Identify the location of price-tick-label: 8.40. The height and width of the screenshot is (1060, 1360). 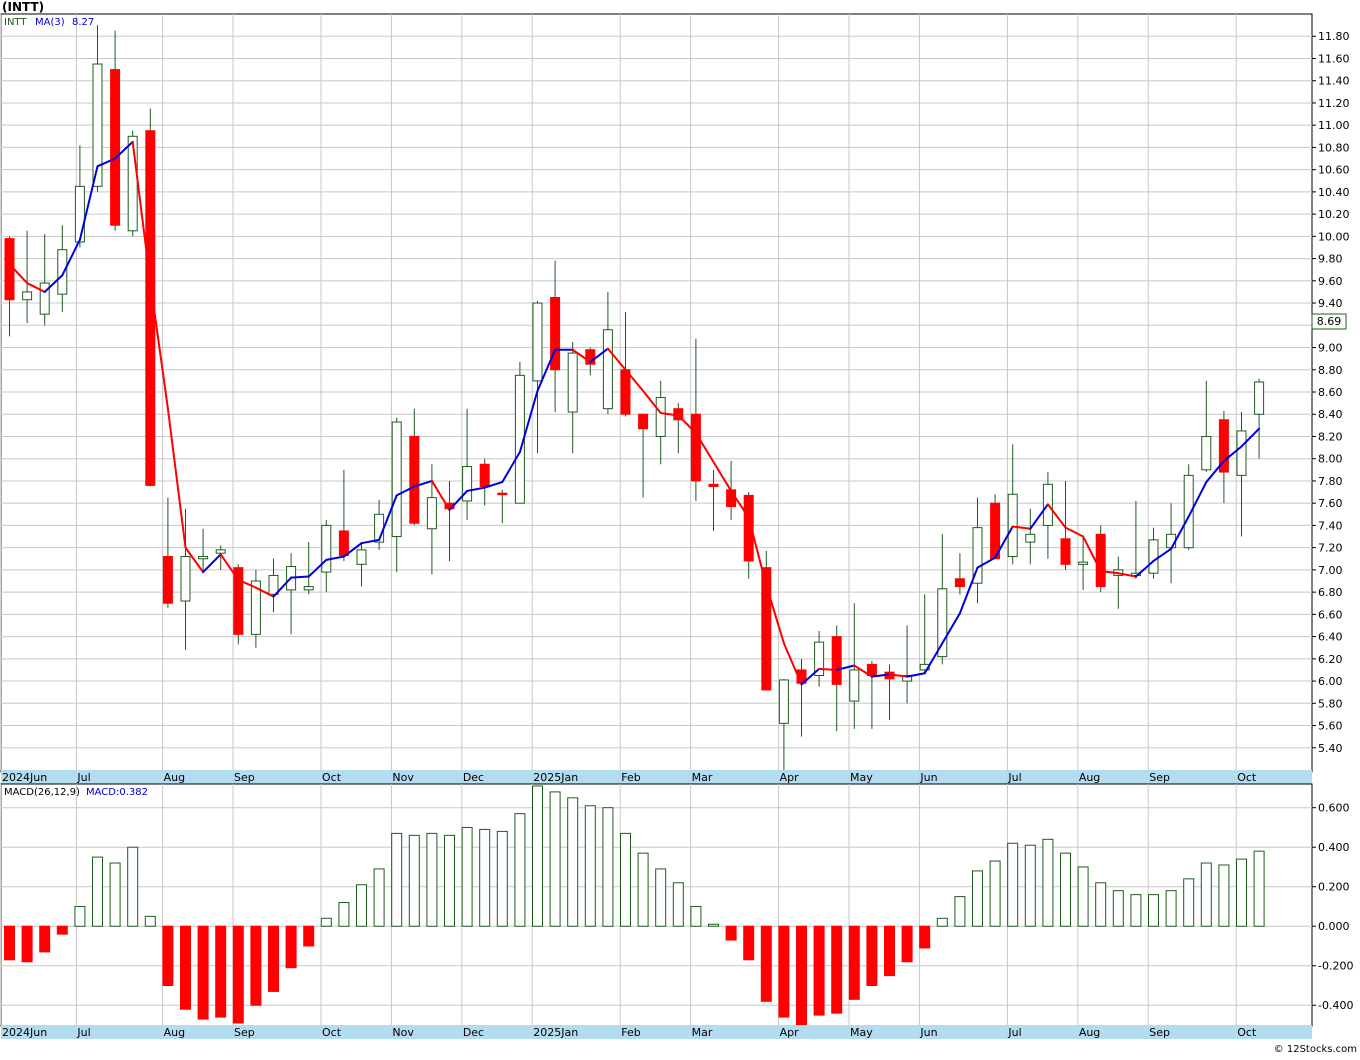
(1330, 414).